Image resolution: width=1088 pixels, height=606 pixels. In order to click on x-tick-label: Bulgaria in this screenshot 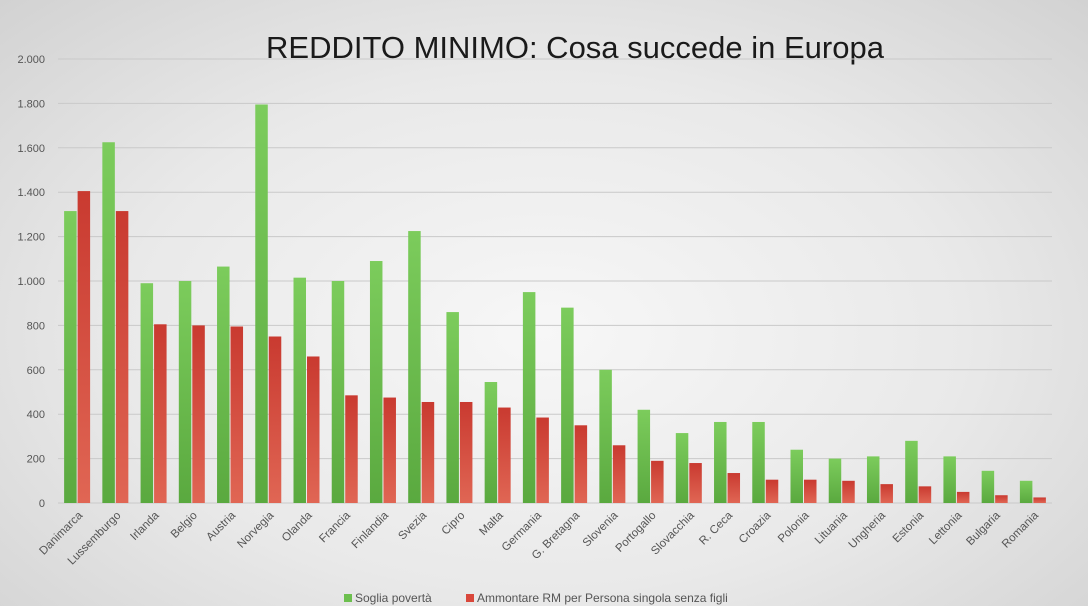, I will do `click(983, 528)`.